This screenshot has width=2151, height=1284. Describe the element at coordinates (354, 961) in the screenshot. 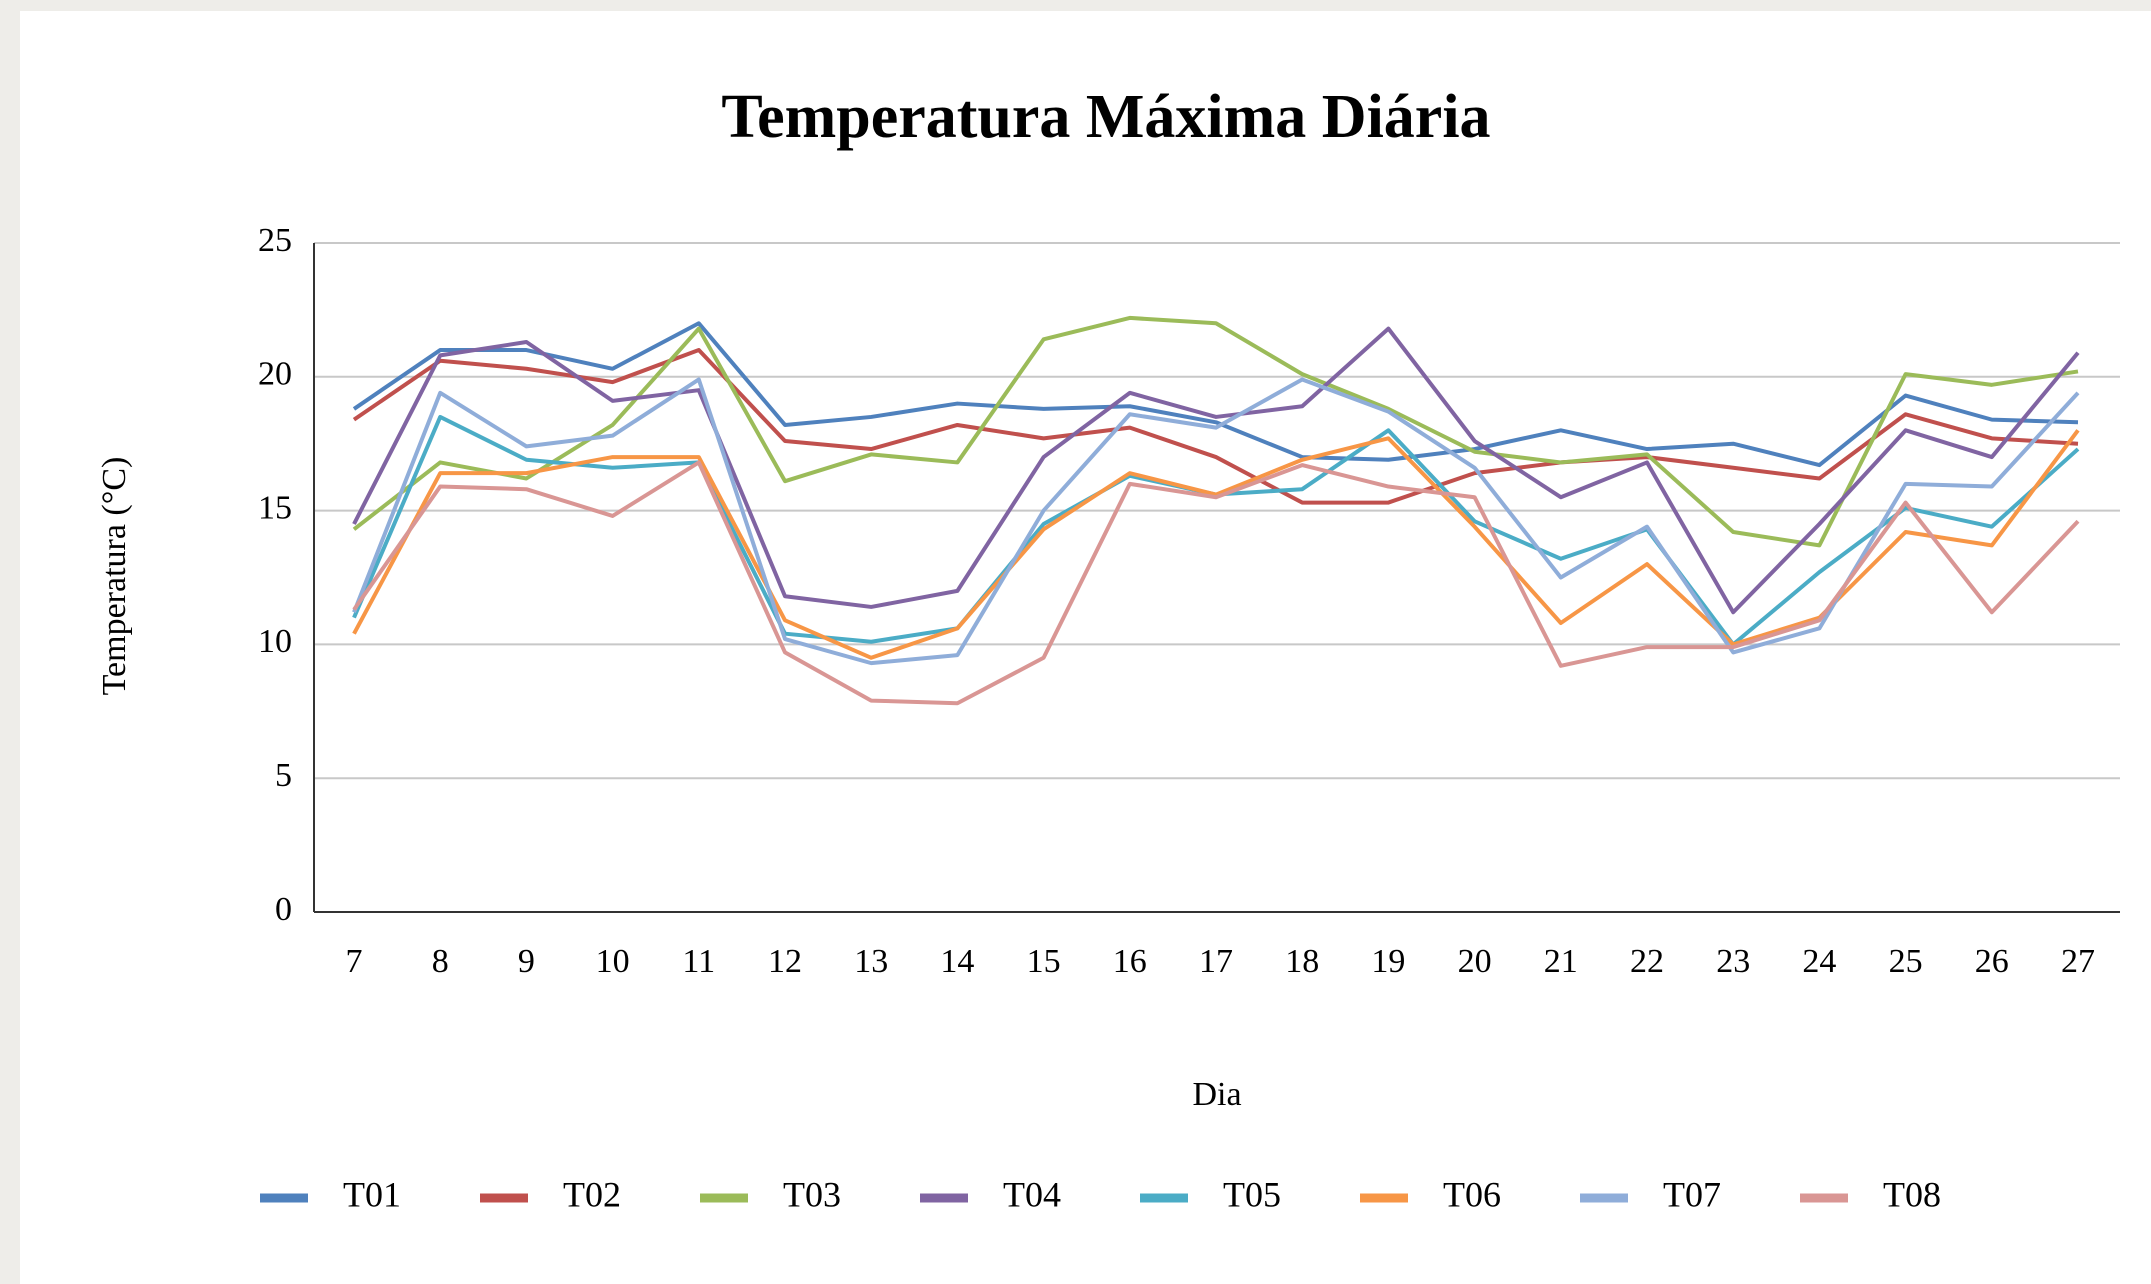

I see `x-tick-label: 7` at that location.